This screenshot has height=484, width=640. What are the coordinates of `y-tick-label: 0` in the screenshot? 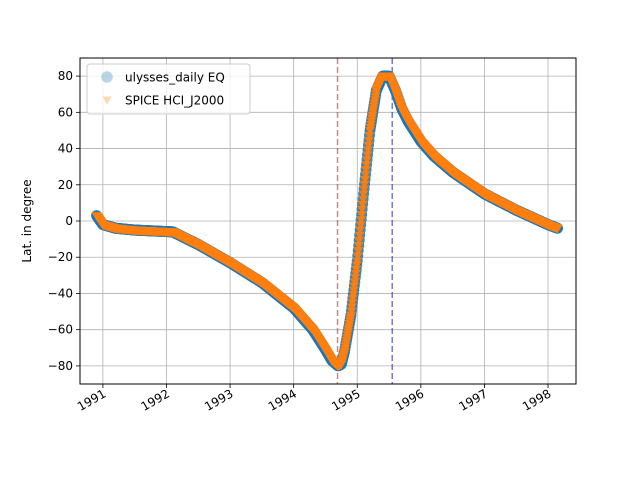 It's located at (69, 221).